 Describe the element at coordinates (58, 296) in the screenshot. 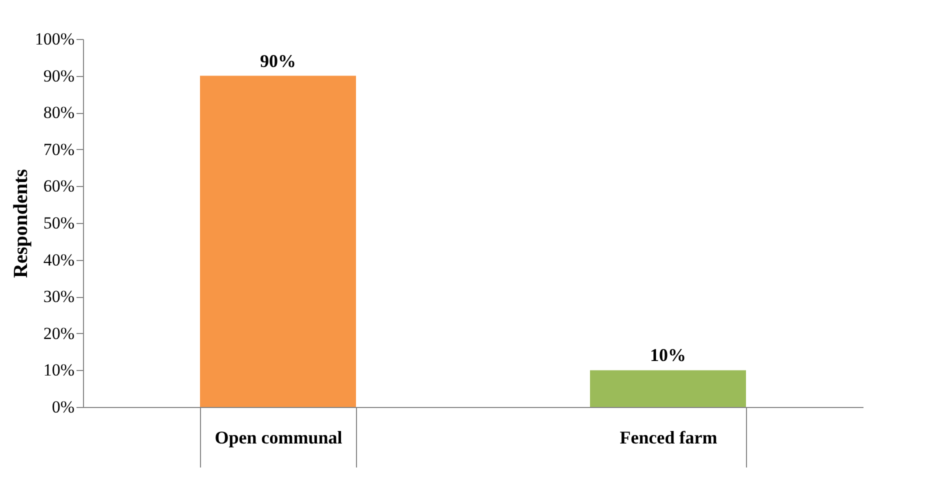

I see `y-tick-label: 30%` at that location.